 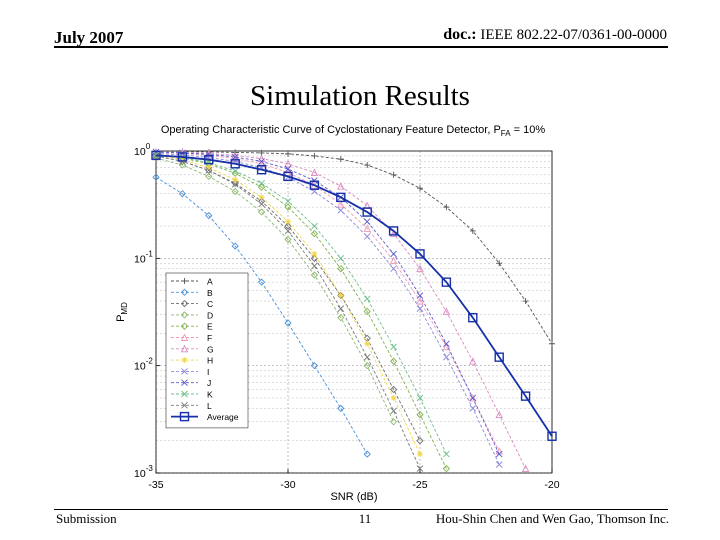 I want to click on legend-box, so click(x=207, y=350).